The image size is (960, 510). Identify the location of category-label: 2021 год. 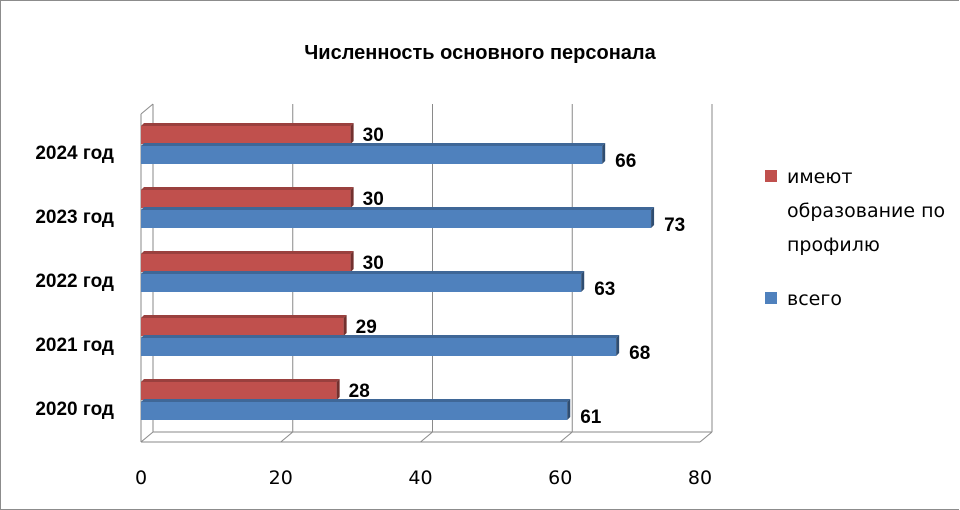
(74, 345).